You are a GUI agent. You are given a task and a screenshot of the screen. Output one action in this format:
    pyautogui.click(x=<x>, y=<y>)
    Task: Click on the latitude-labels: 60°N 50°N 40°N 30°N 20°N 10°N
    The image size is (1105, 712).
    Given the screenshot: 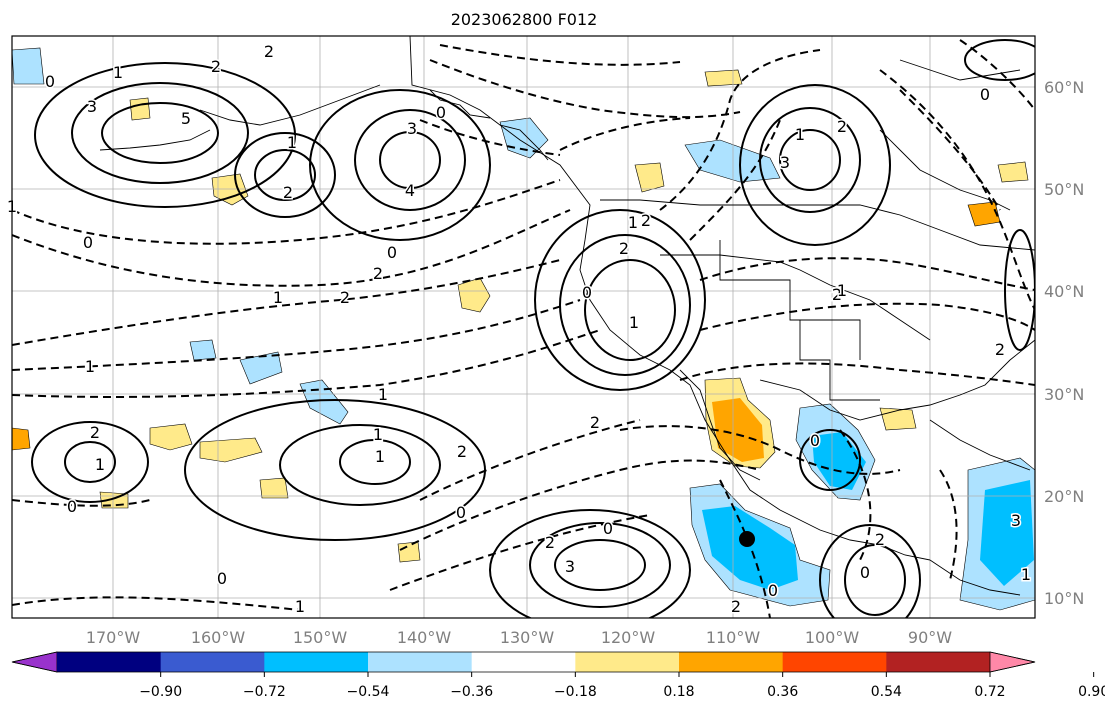 What is the action you would take?
    pyautogui.click(x=1064, y=343)
    